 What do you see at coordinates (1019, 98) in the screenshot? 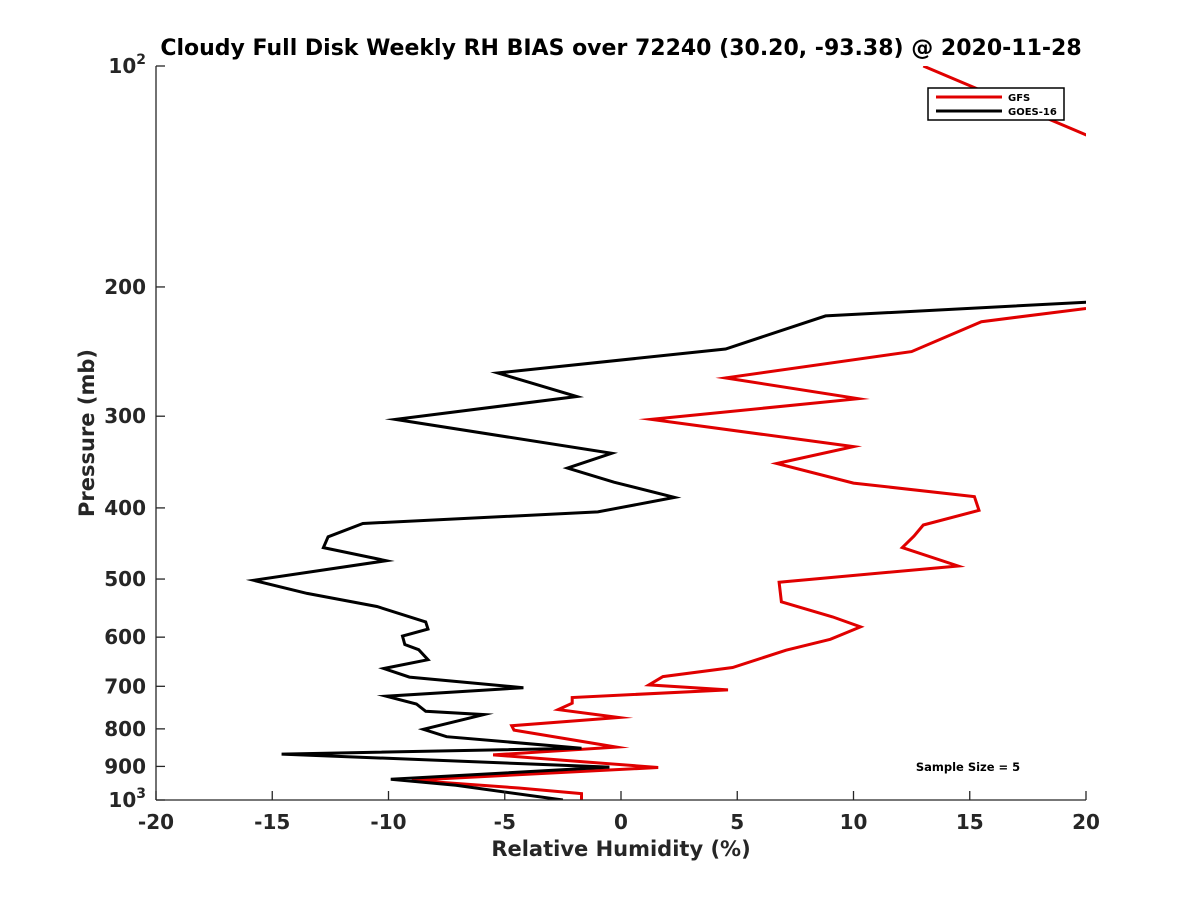
I see `legend-label-gfs: GFS` at bounding box center [1019, 98].